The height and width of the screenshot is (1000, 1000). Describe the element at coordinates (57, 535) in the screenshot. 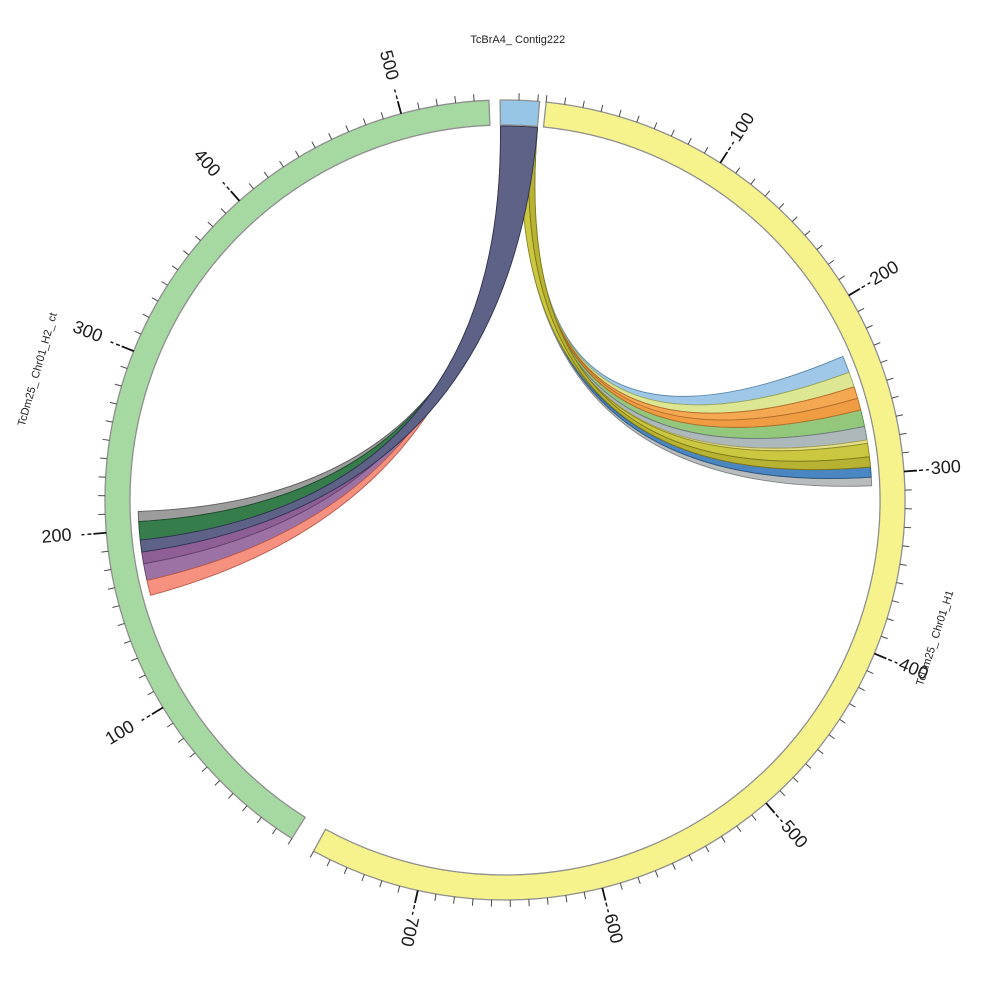

I see `tick-label: 200` at that location.